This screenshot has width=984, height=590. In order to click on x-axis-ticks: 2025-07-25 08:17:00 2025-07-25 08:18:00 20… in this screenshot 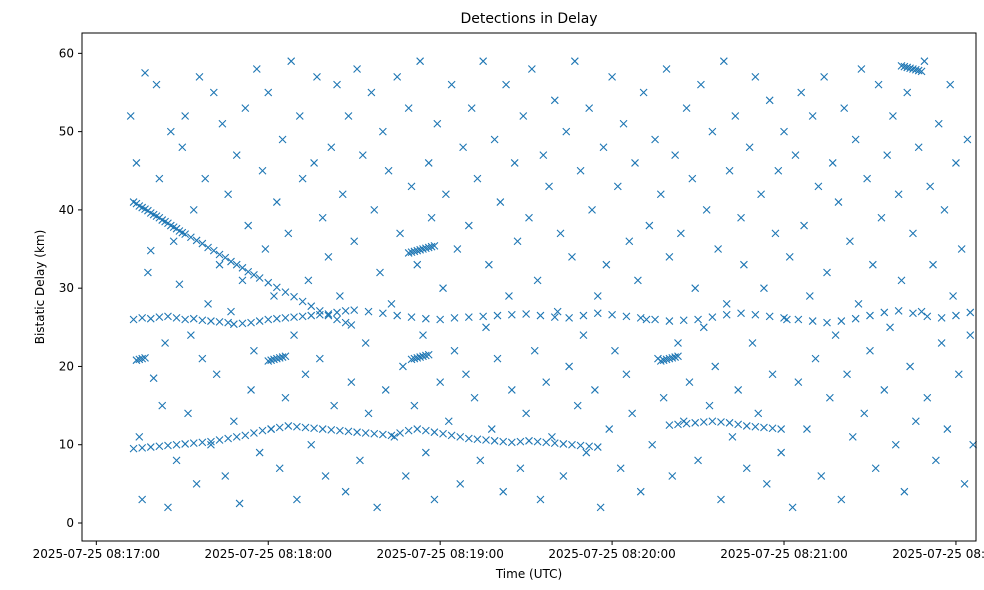, I will do `click(508, 551)`.